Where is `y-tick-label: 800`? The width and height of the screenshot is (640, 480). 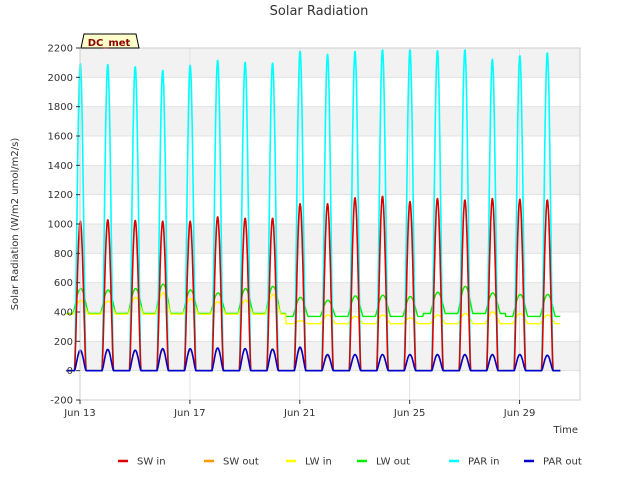 y-tick-label: 800 is located at coordinates (63, 254).